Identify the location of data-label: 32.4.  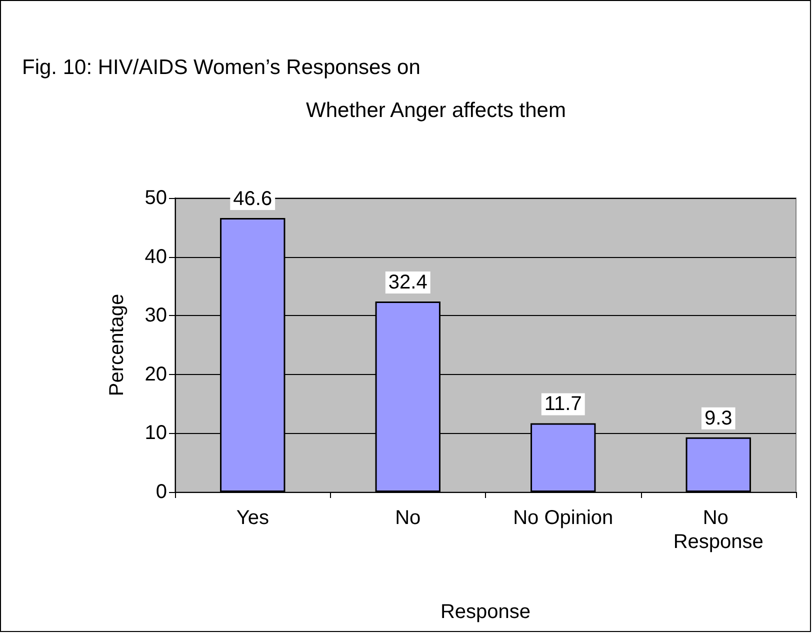
(408, 282).